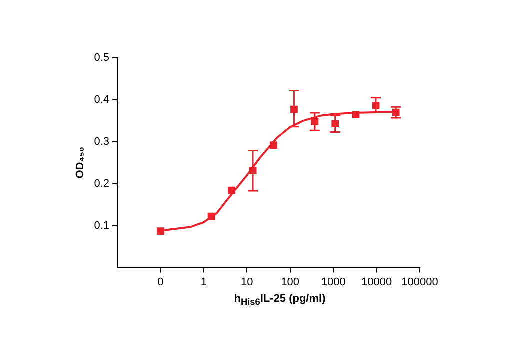 The image size is (520, 350). What do you see at coordinates (161, 282) in the screenshot?
I see `x-tick-label: 0` at bounding box center [161, 282].